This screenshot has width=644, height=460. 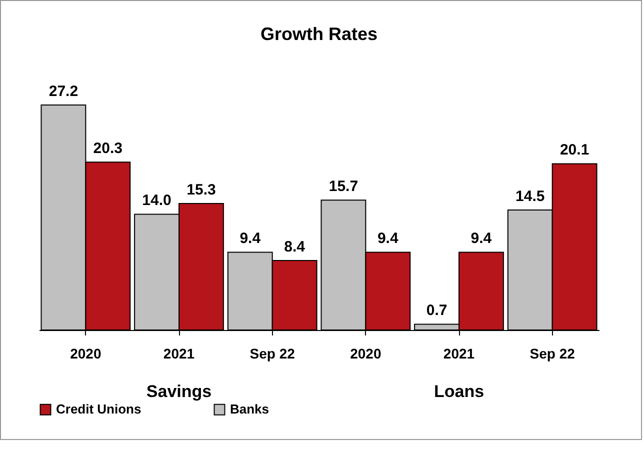 What do you see at coordinates (63, 91) in the screenshot?
I see `data-label: 27.2` at bounding box center [63, 91].